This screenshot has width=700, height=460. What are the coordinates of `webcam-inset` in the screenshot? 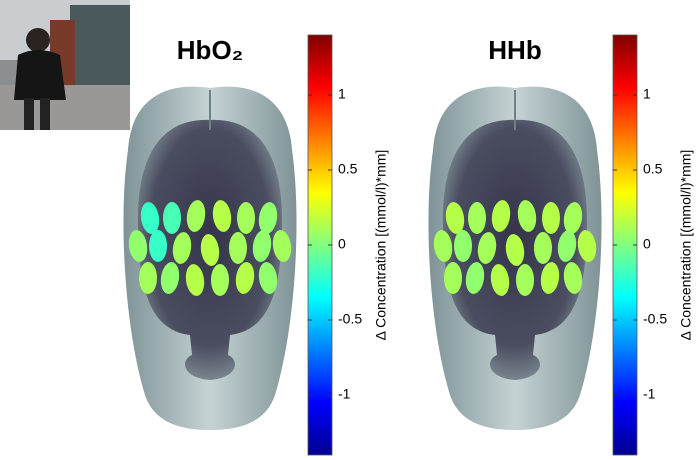 It's located at (65, 65).